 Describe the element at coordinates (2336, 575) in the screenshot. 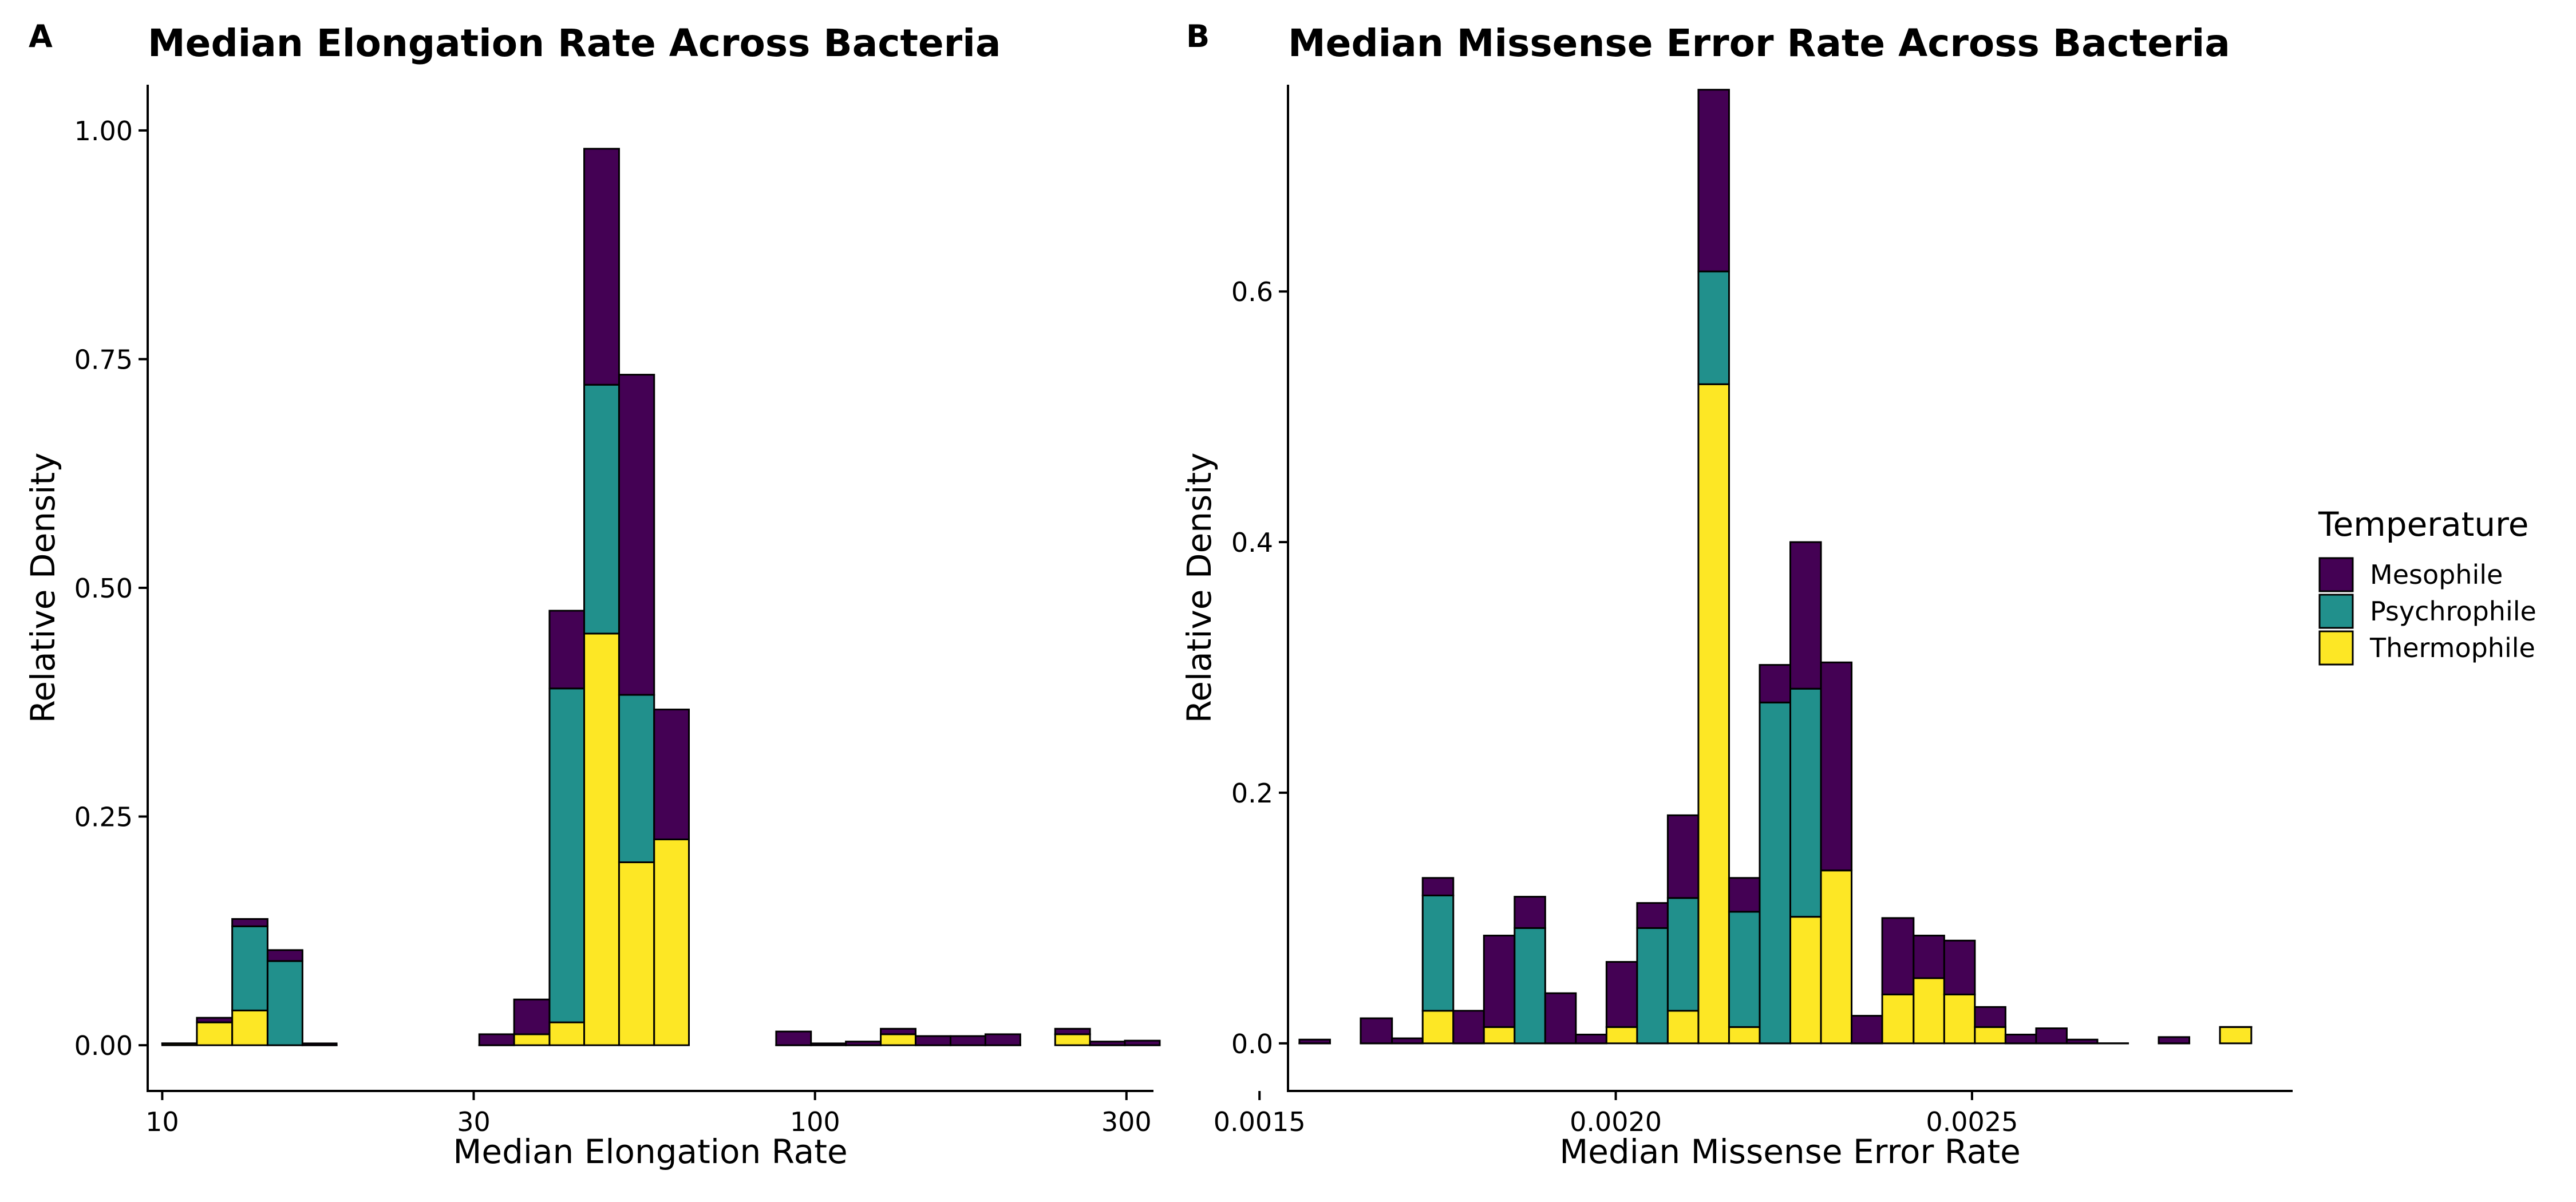

I see `legend-key-mesophile` at that location.